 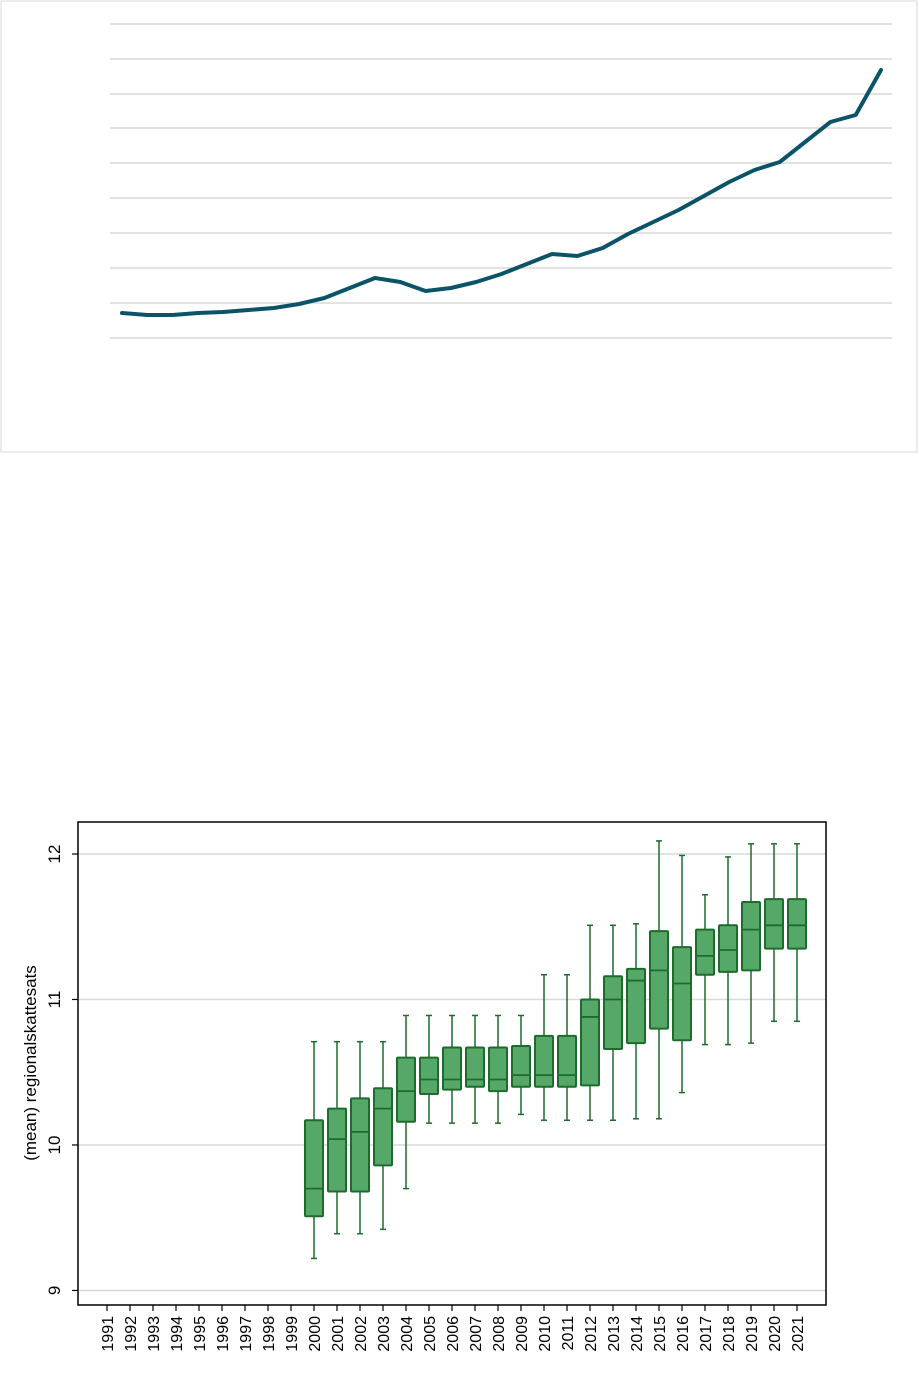 What do you see at coordinates (636, 1006) in the screenshot?
I see `box-2014-iqr` at bounding box center [636, 1006].